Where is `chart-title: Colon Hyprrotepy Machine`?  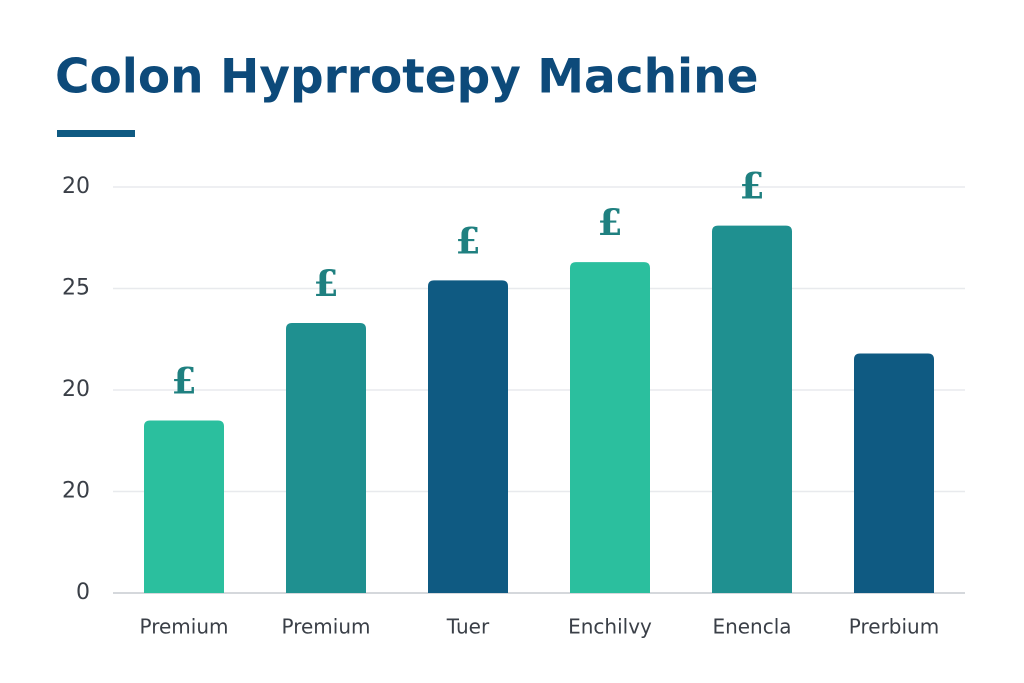 chart-title: Colon Hyprrotepy Machine is located at coordinates (407, 77).